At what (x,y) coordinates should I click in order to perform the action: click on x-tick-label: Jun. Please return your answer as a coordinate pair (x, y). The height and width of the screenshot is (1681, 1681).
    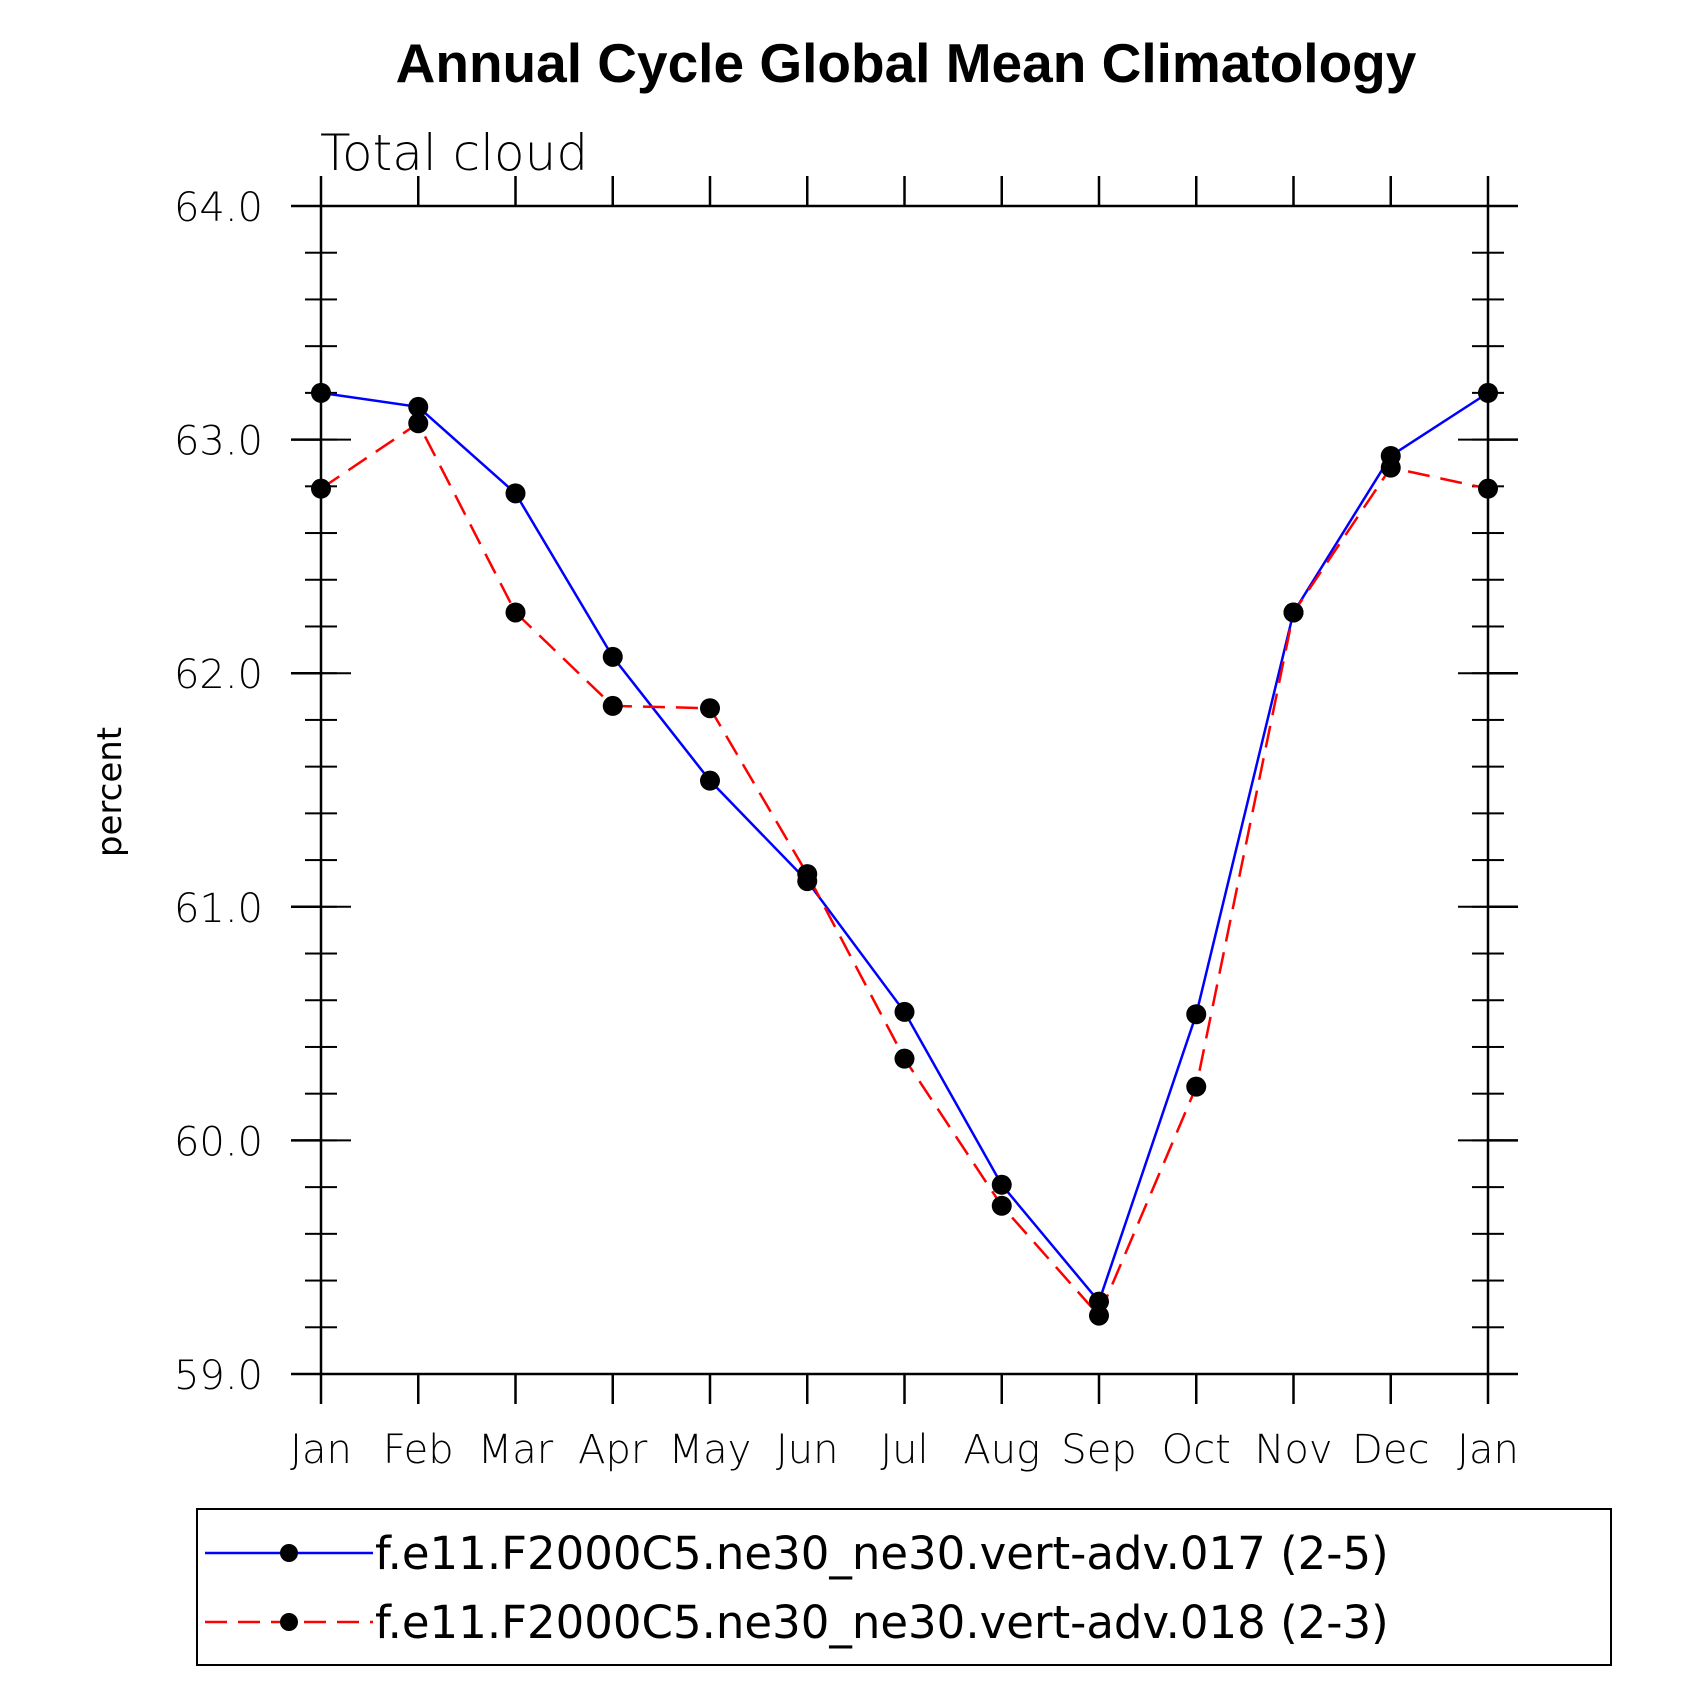
    Looking at the image, I should click on (807, 1450).